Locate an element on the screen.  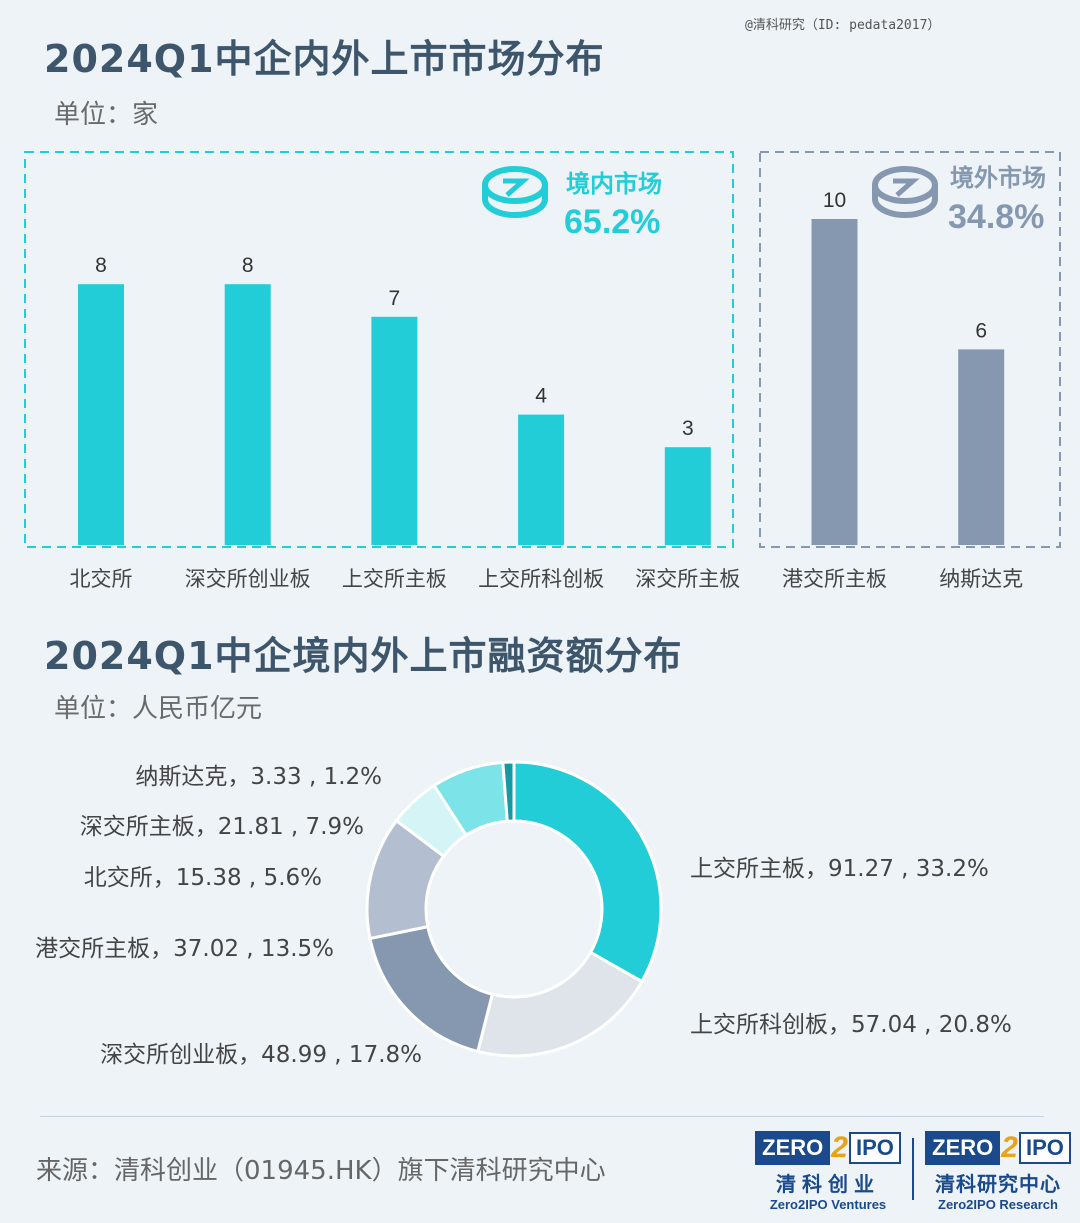
donut-label: 纳斯达克，3.33 , 1.2% is located at coordinates (258, 777).